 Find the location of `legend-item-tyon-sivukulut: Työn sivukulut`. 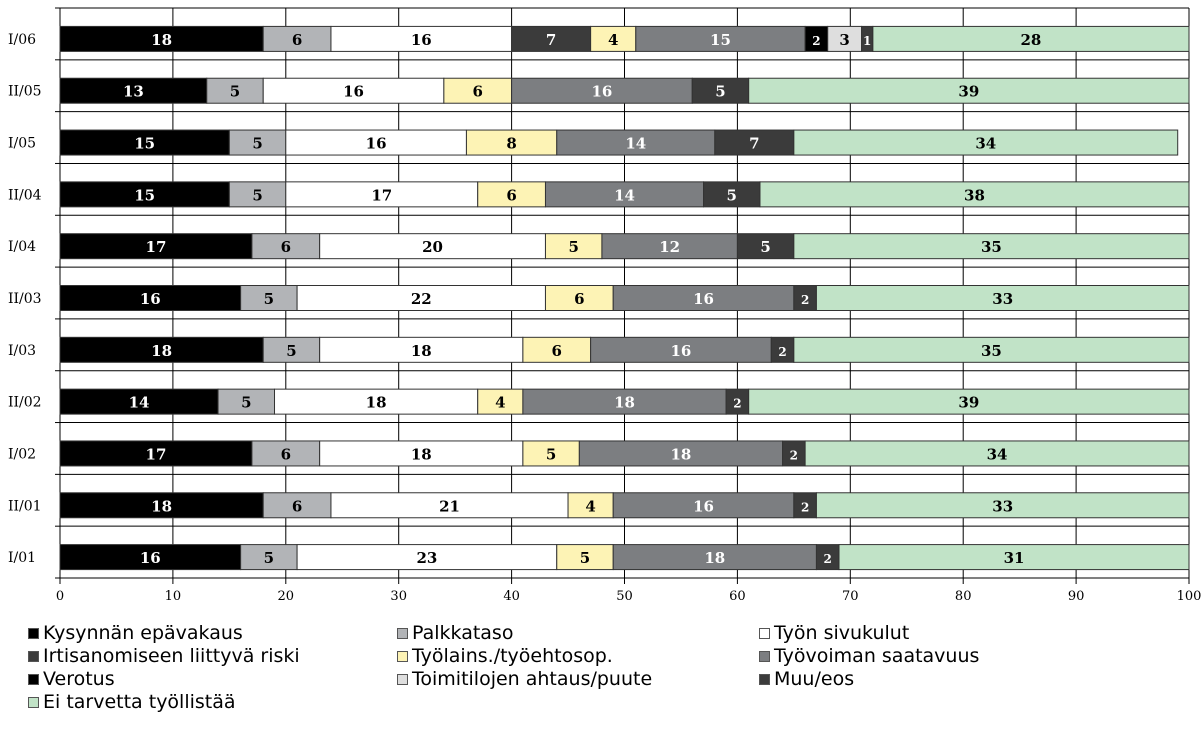

legend-item-tyon-sivukulut: Työn sivukulut is located at coordinates (834, 633).